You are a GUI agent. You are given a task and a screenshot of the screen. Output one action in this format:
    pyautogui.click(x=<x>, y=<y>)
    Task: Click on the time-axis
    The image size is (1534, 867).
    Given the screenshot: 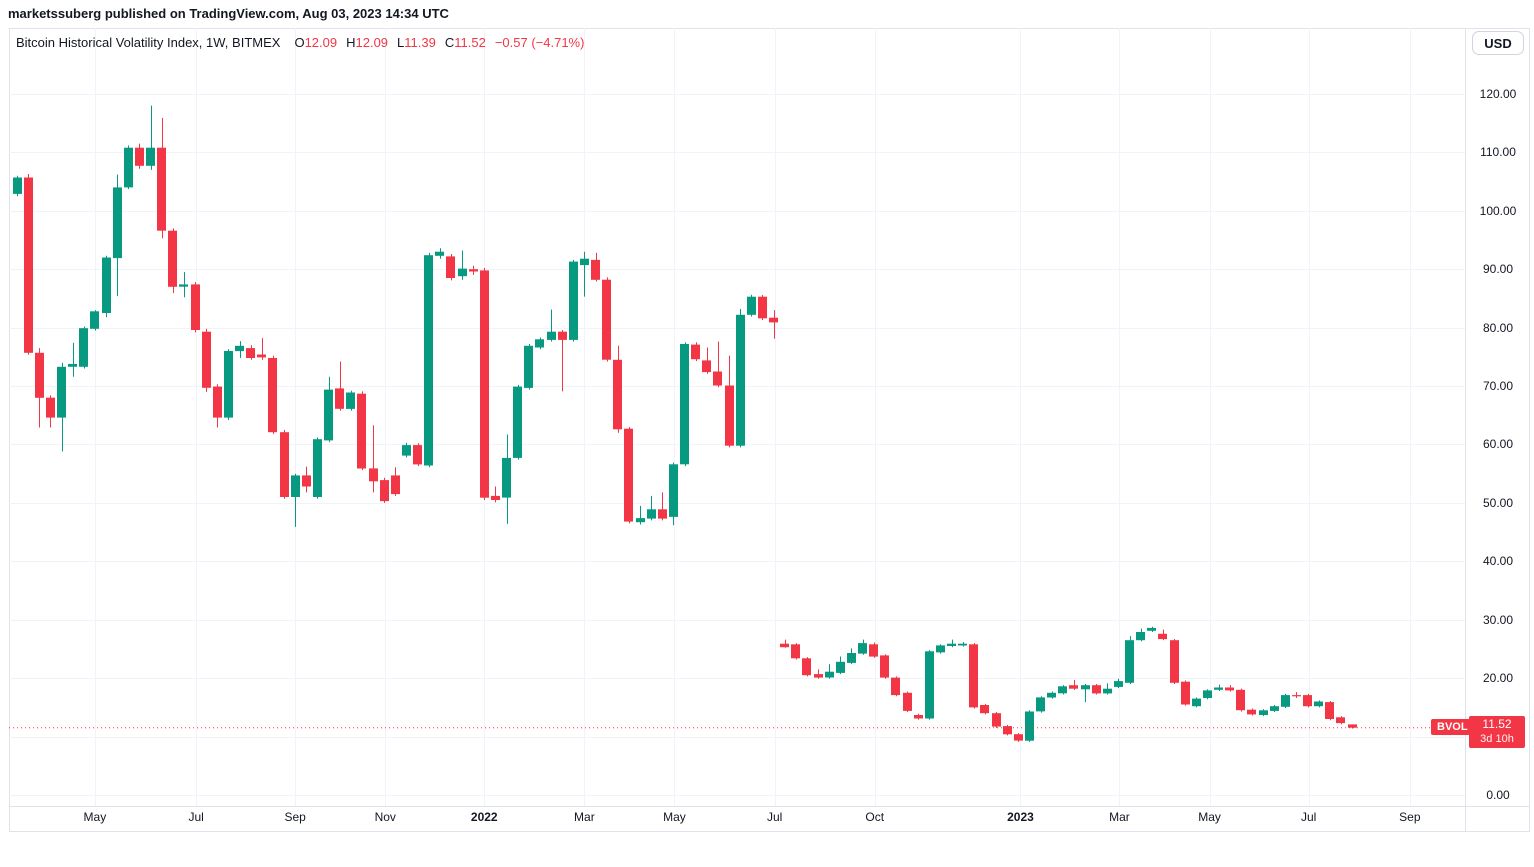 What is the action you would take?
    pyautogui.click(x=737, y=819)
    